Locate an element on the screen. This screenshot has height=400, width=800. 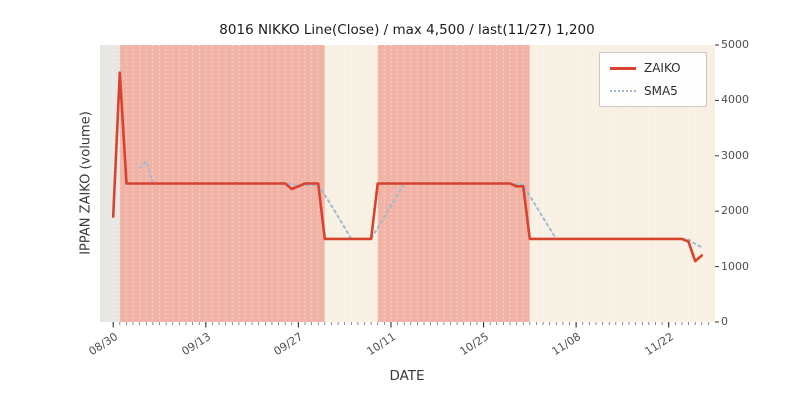
legend-item-zaiko: ZAIKO is located at coordinates (653, 68).